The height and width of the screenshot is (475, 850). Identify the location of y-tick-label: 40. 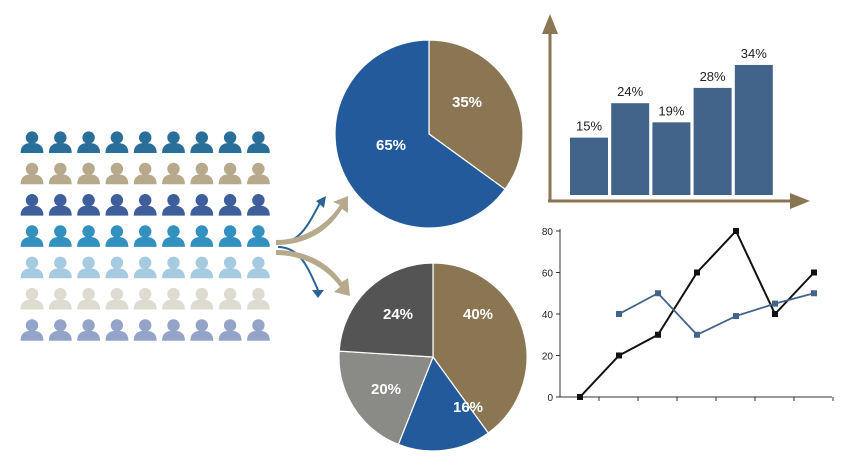
(548, 315).